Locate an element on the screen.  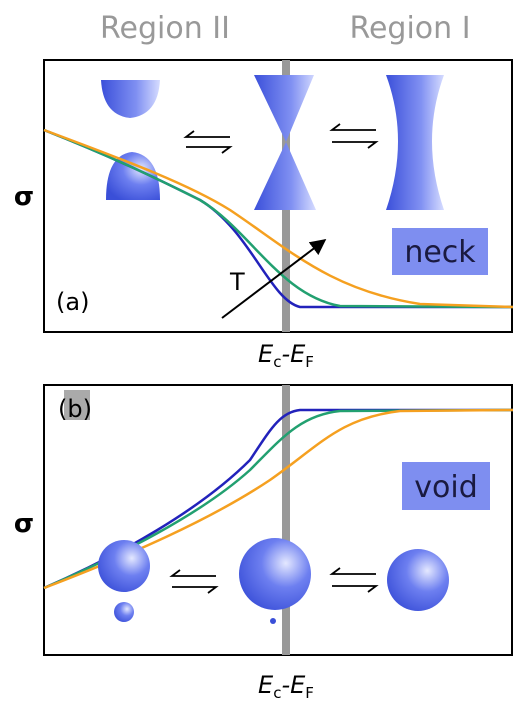
temperature-arrow is located at coordinates (274, 279).